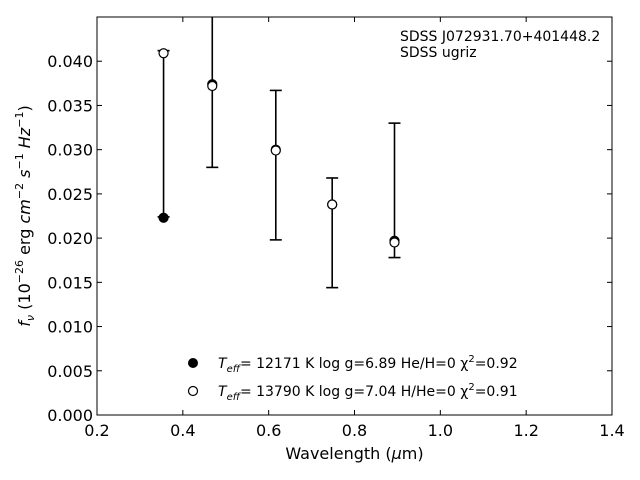 This screenshot has width=640, height=480. I want to click on x-tick-label: 0.4, so click(182, 430).